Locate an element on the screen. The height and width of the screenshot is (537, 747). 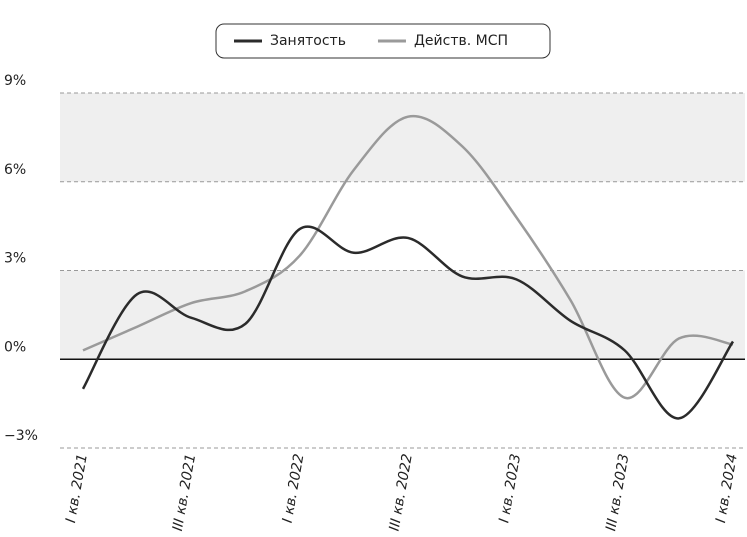
x-tick-label: I кв. 2023 is located at coordinates (510, 489).